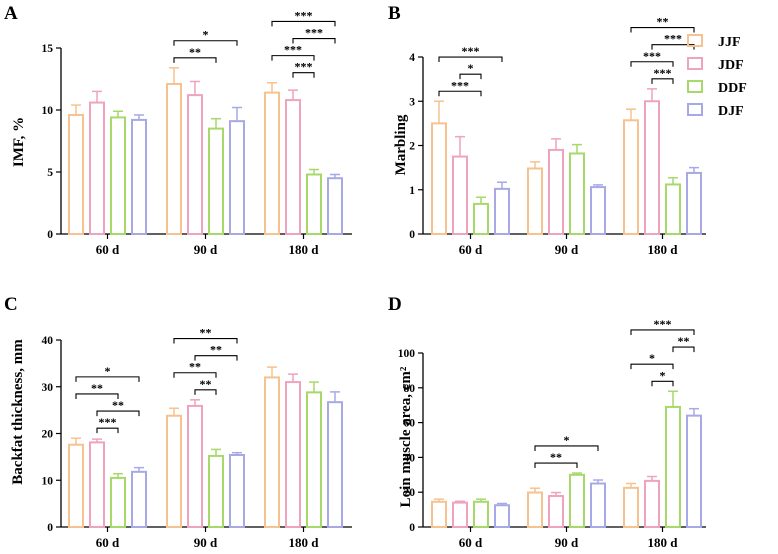 The image size is (778, 554). I want to click on panel-letter-b: B, so click(394, 13).